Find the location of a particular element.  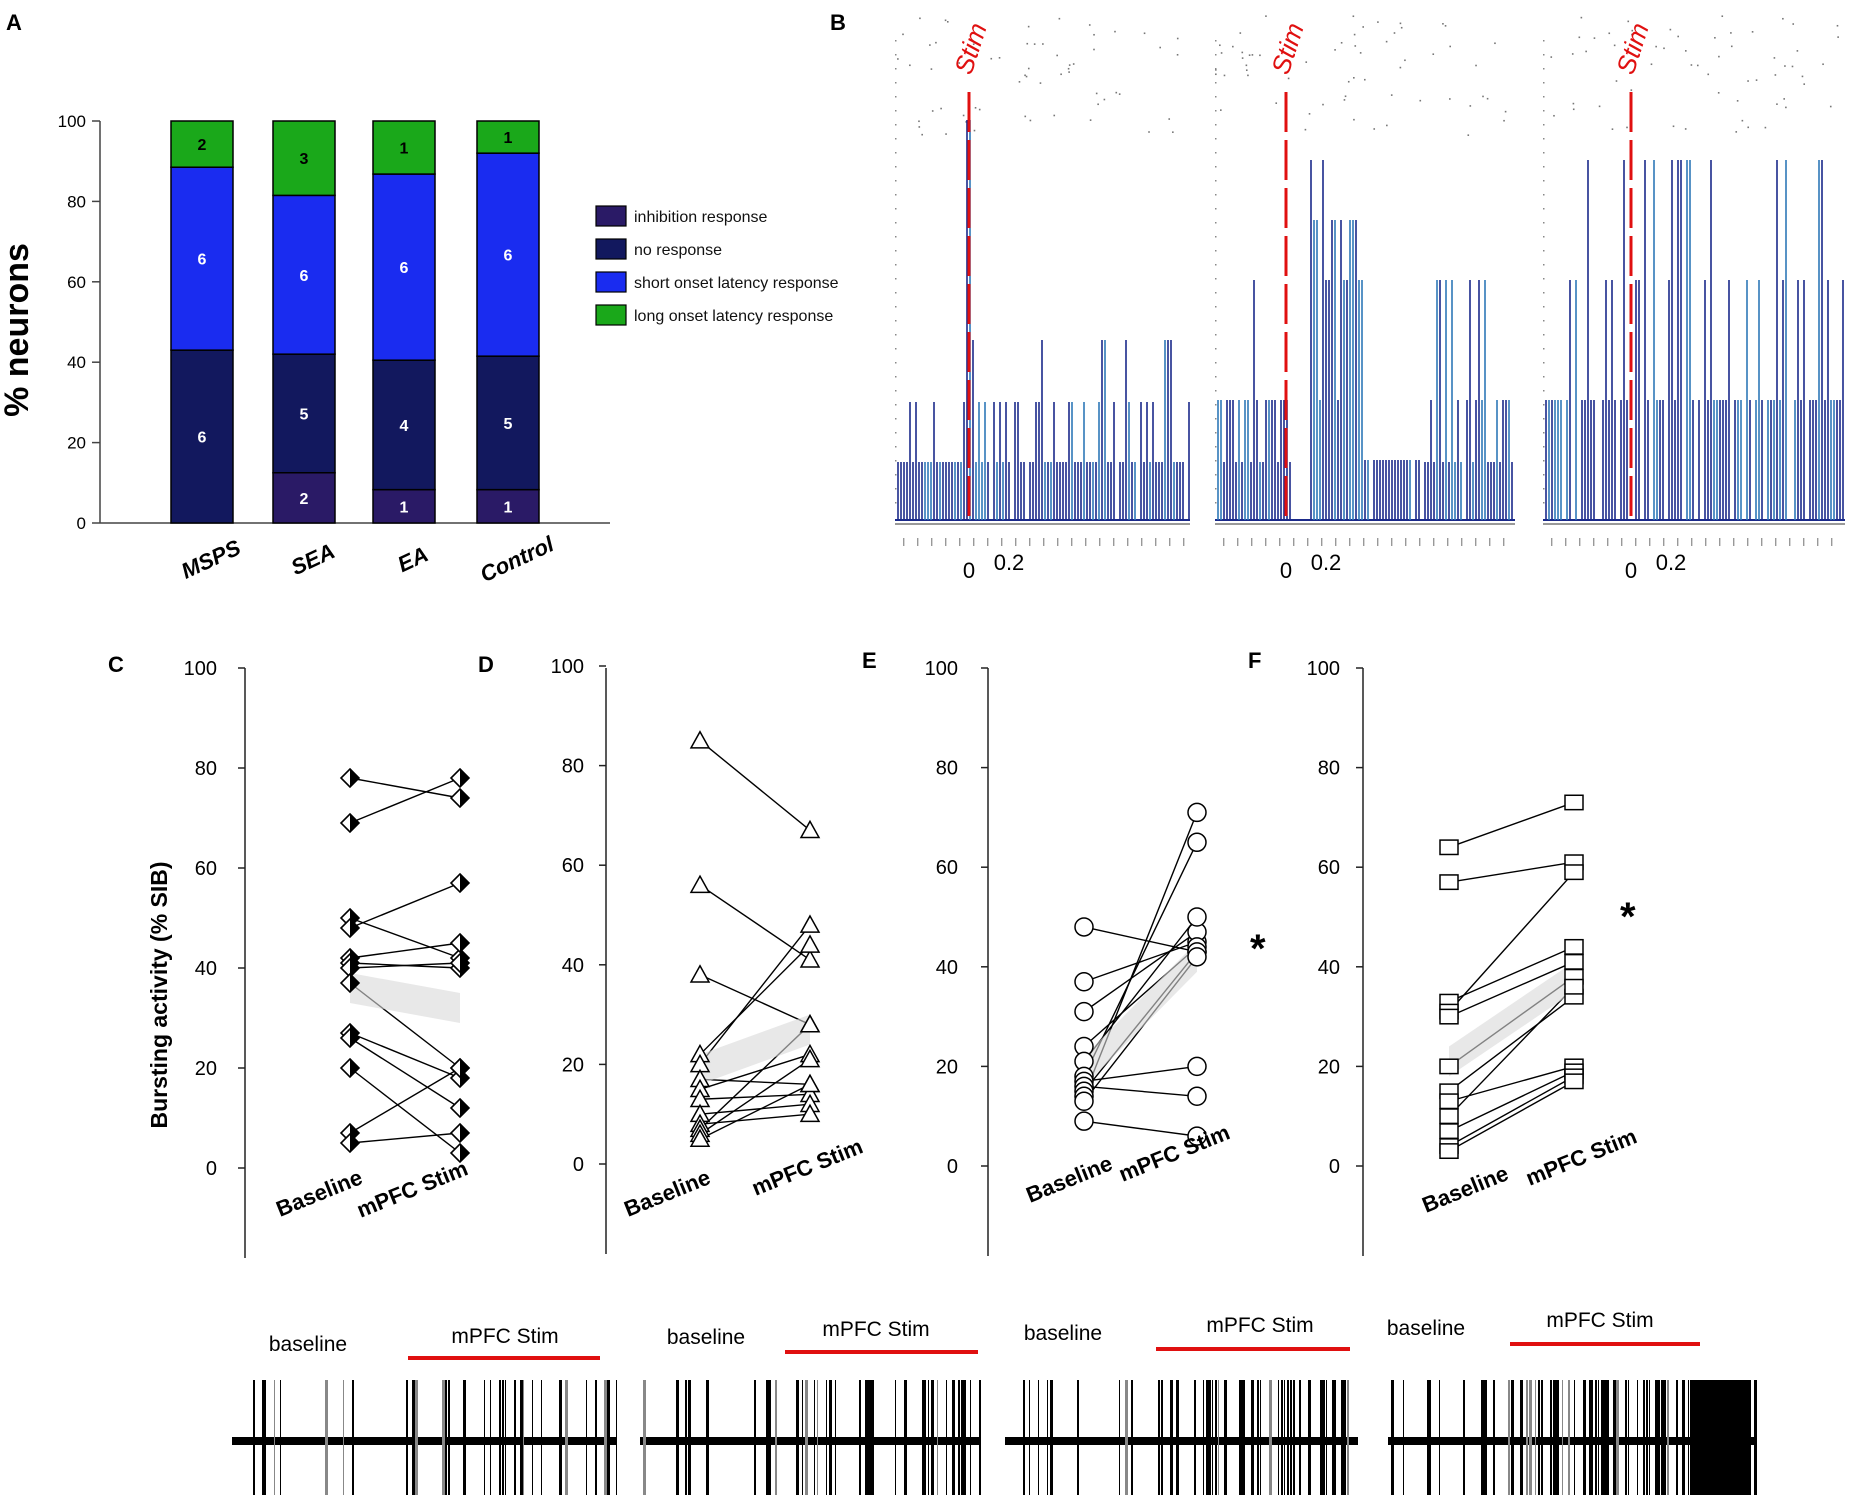

a-bar-count: 1 is located at coordinates (404, 149).